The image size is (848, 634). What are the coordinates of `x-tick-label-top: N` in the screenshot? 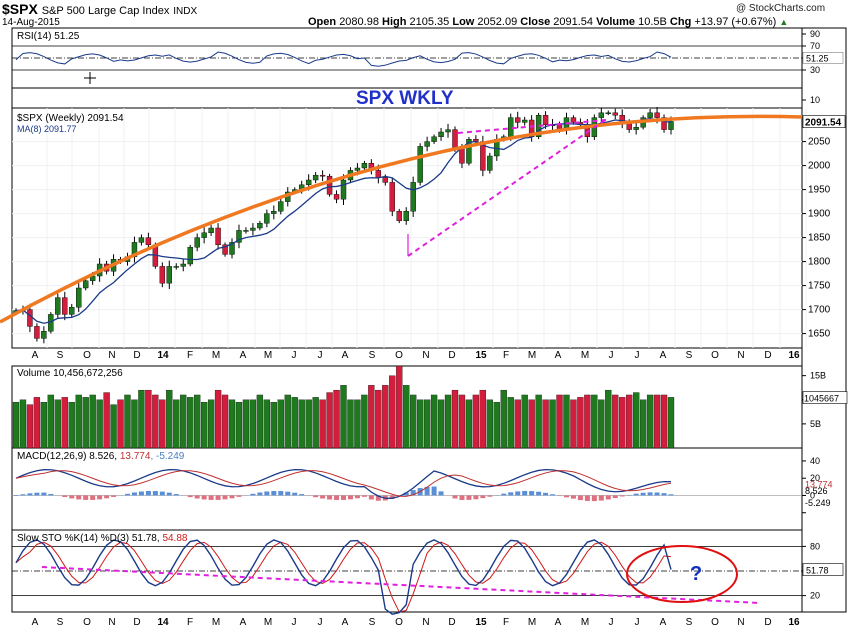 It's located at (111, 355).